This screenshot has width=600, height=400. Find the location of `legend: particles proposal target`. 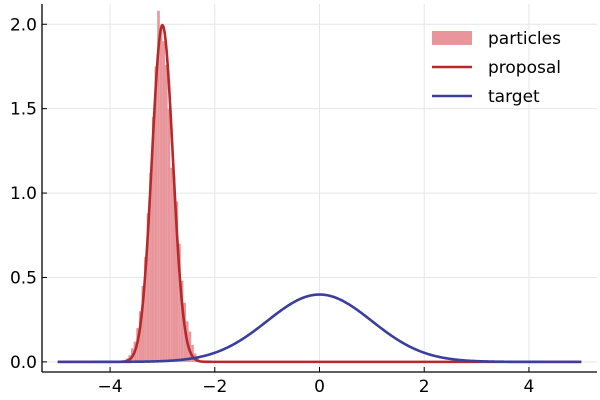

legend: particles proposal target is located at coordinates (496, 68).